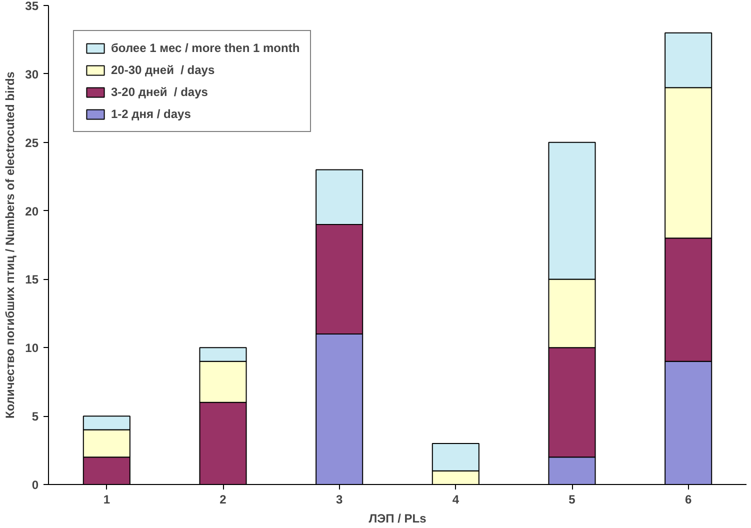 This screenshot has width=751, height=528. Describe the element at coordinates (572, 499) in the screenshot. I see `x-tick-label: 5` at that location.